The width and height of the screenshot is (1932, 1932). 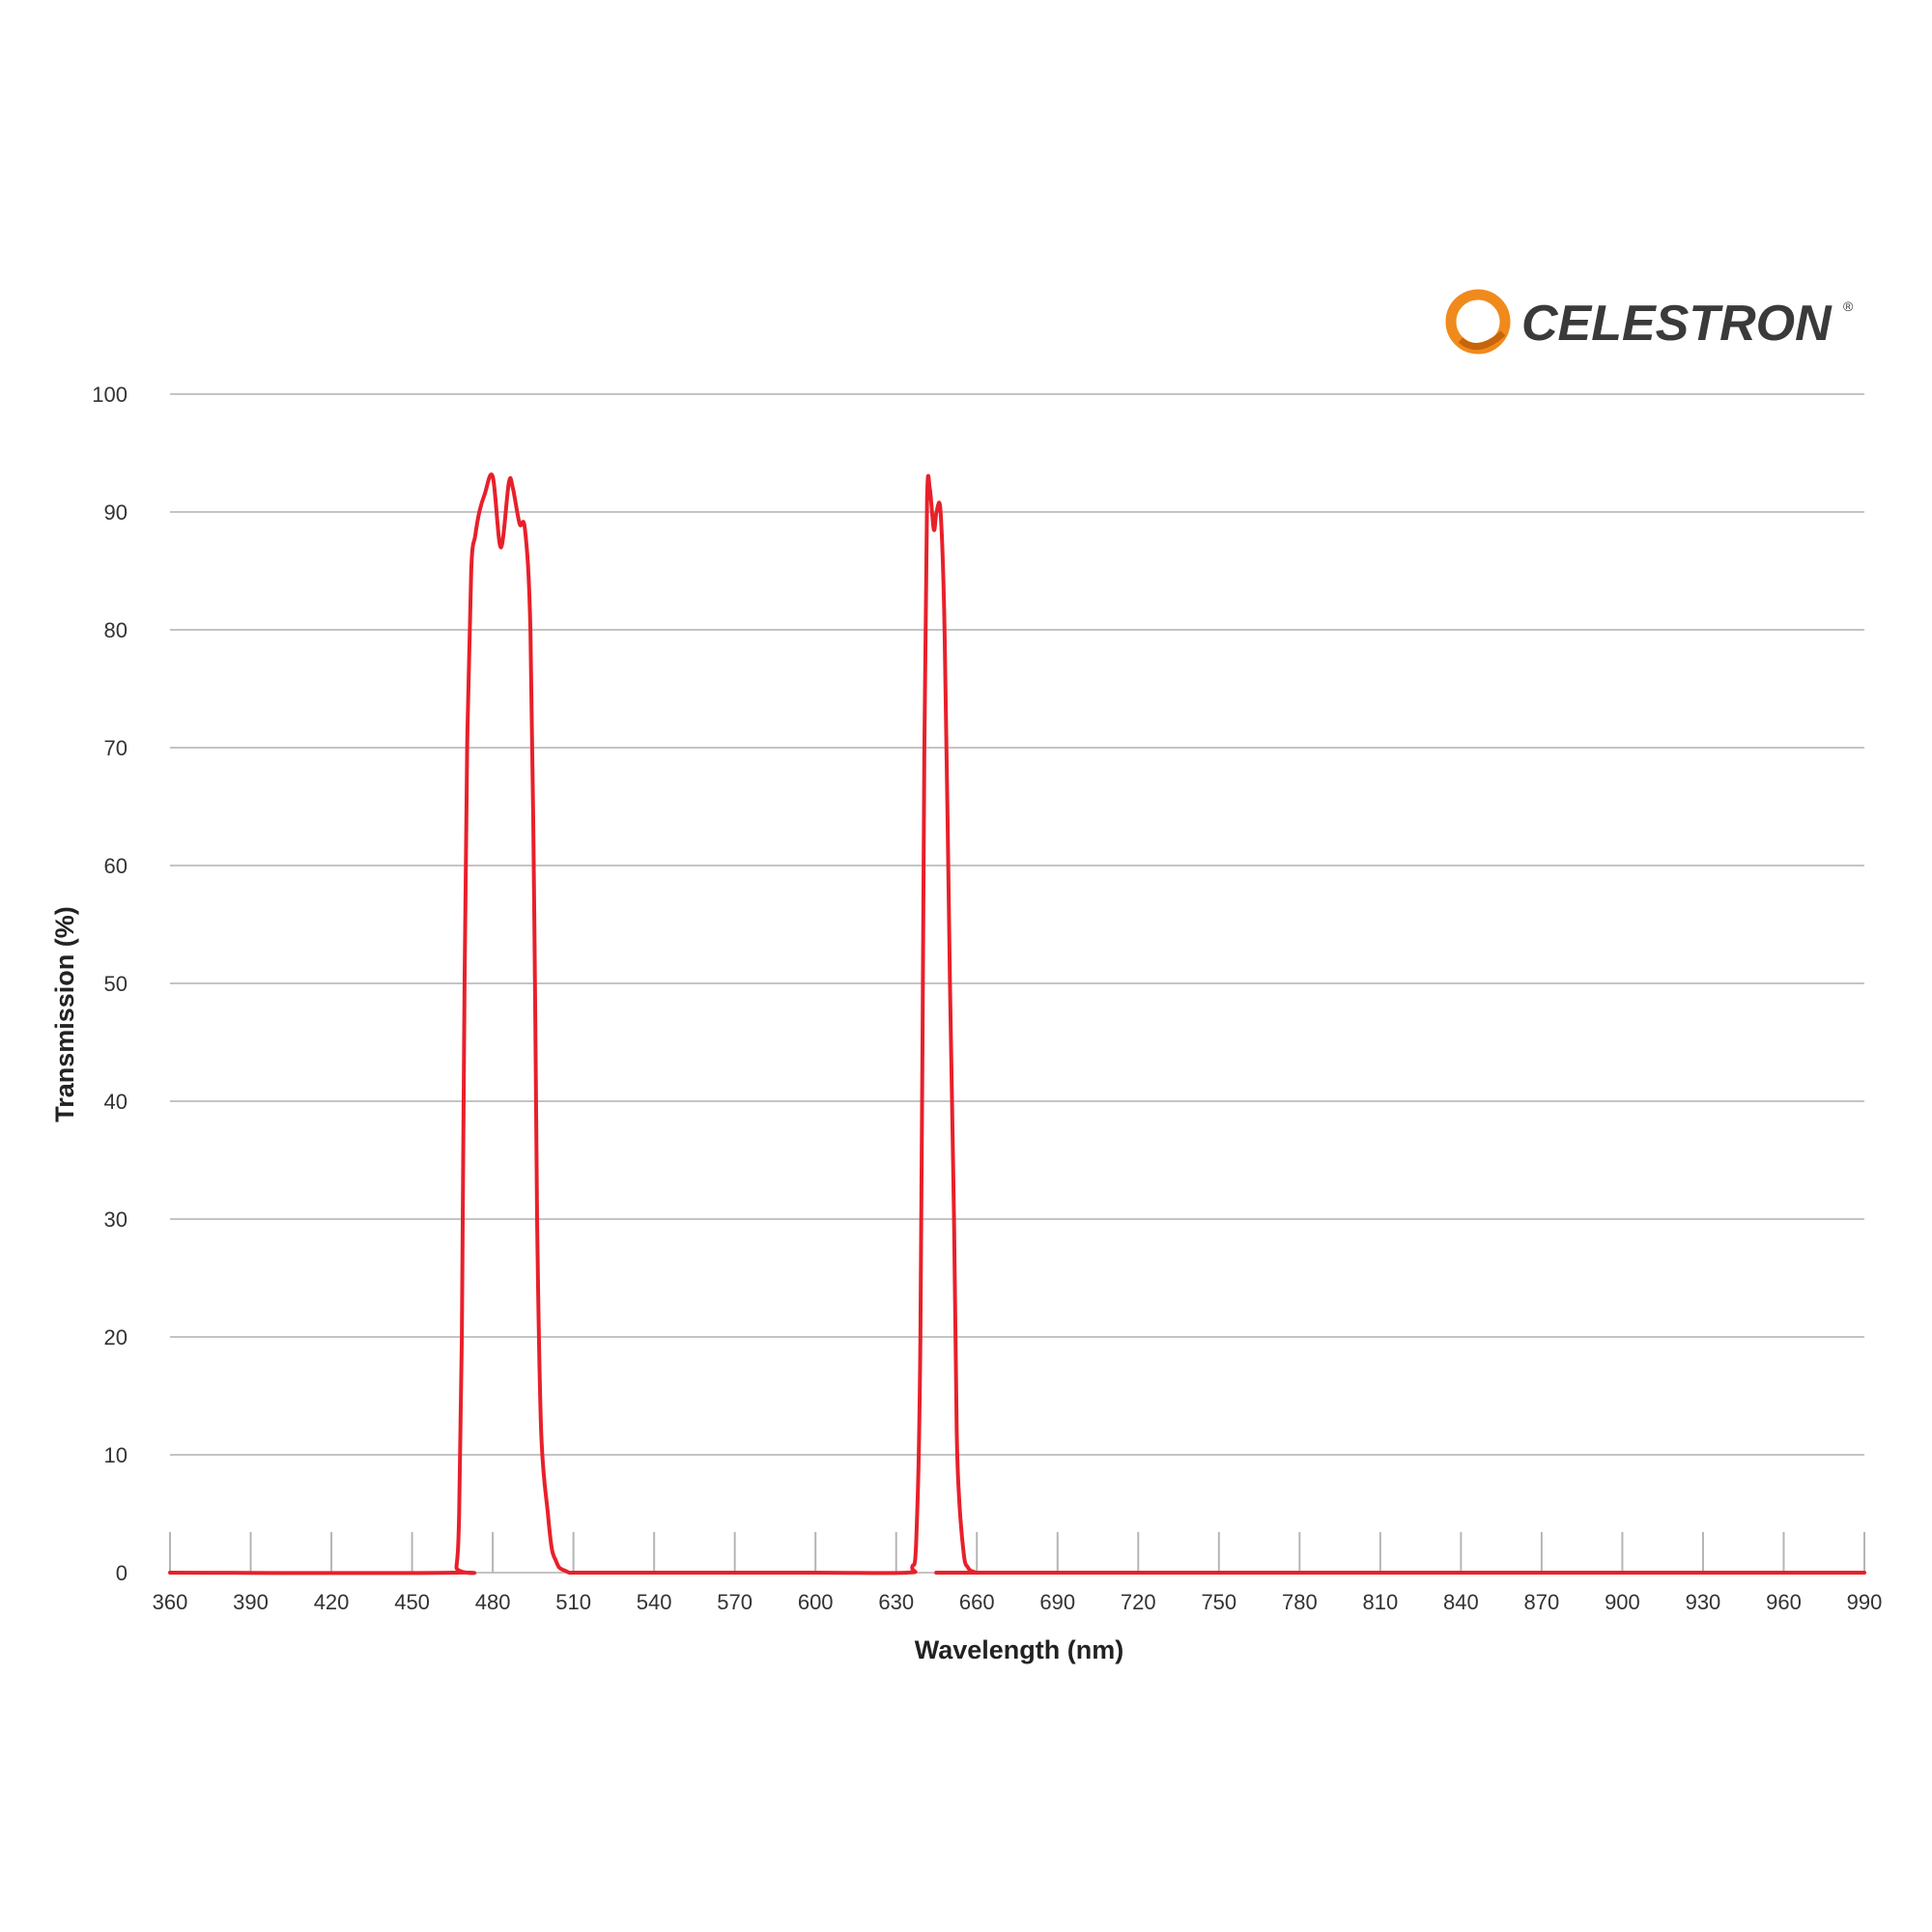 What do you see at coordinates (1300, 1602) in the screenshot?
I see `x-tick-label: 780` at bounding box center [1300, 1602].